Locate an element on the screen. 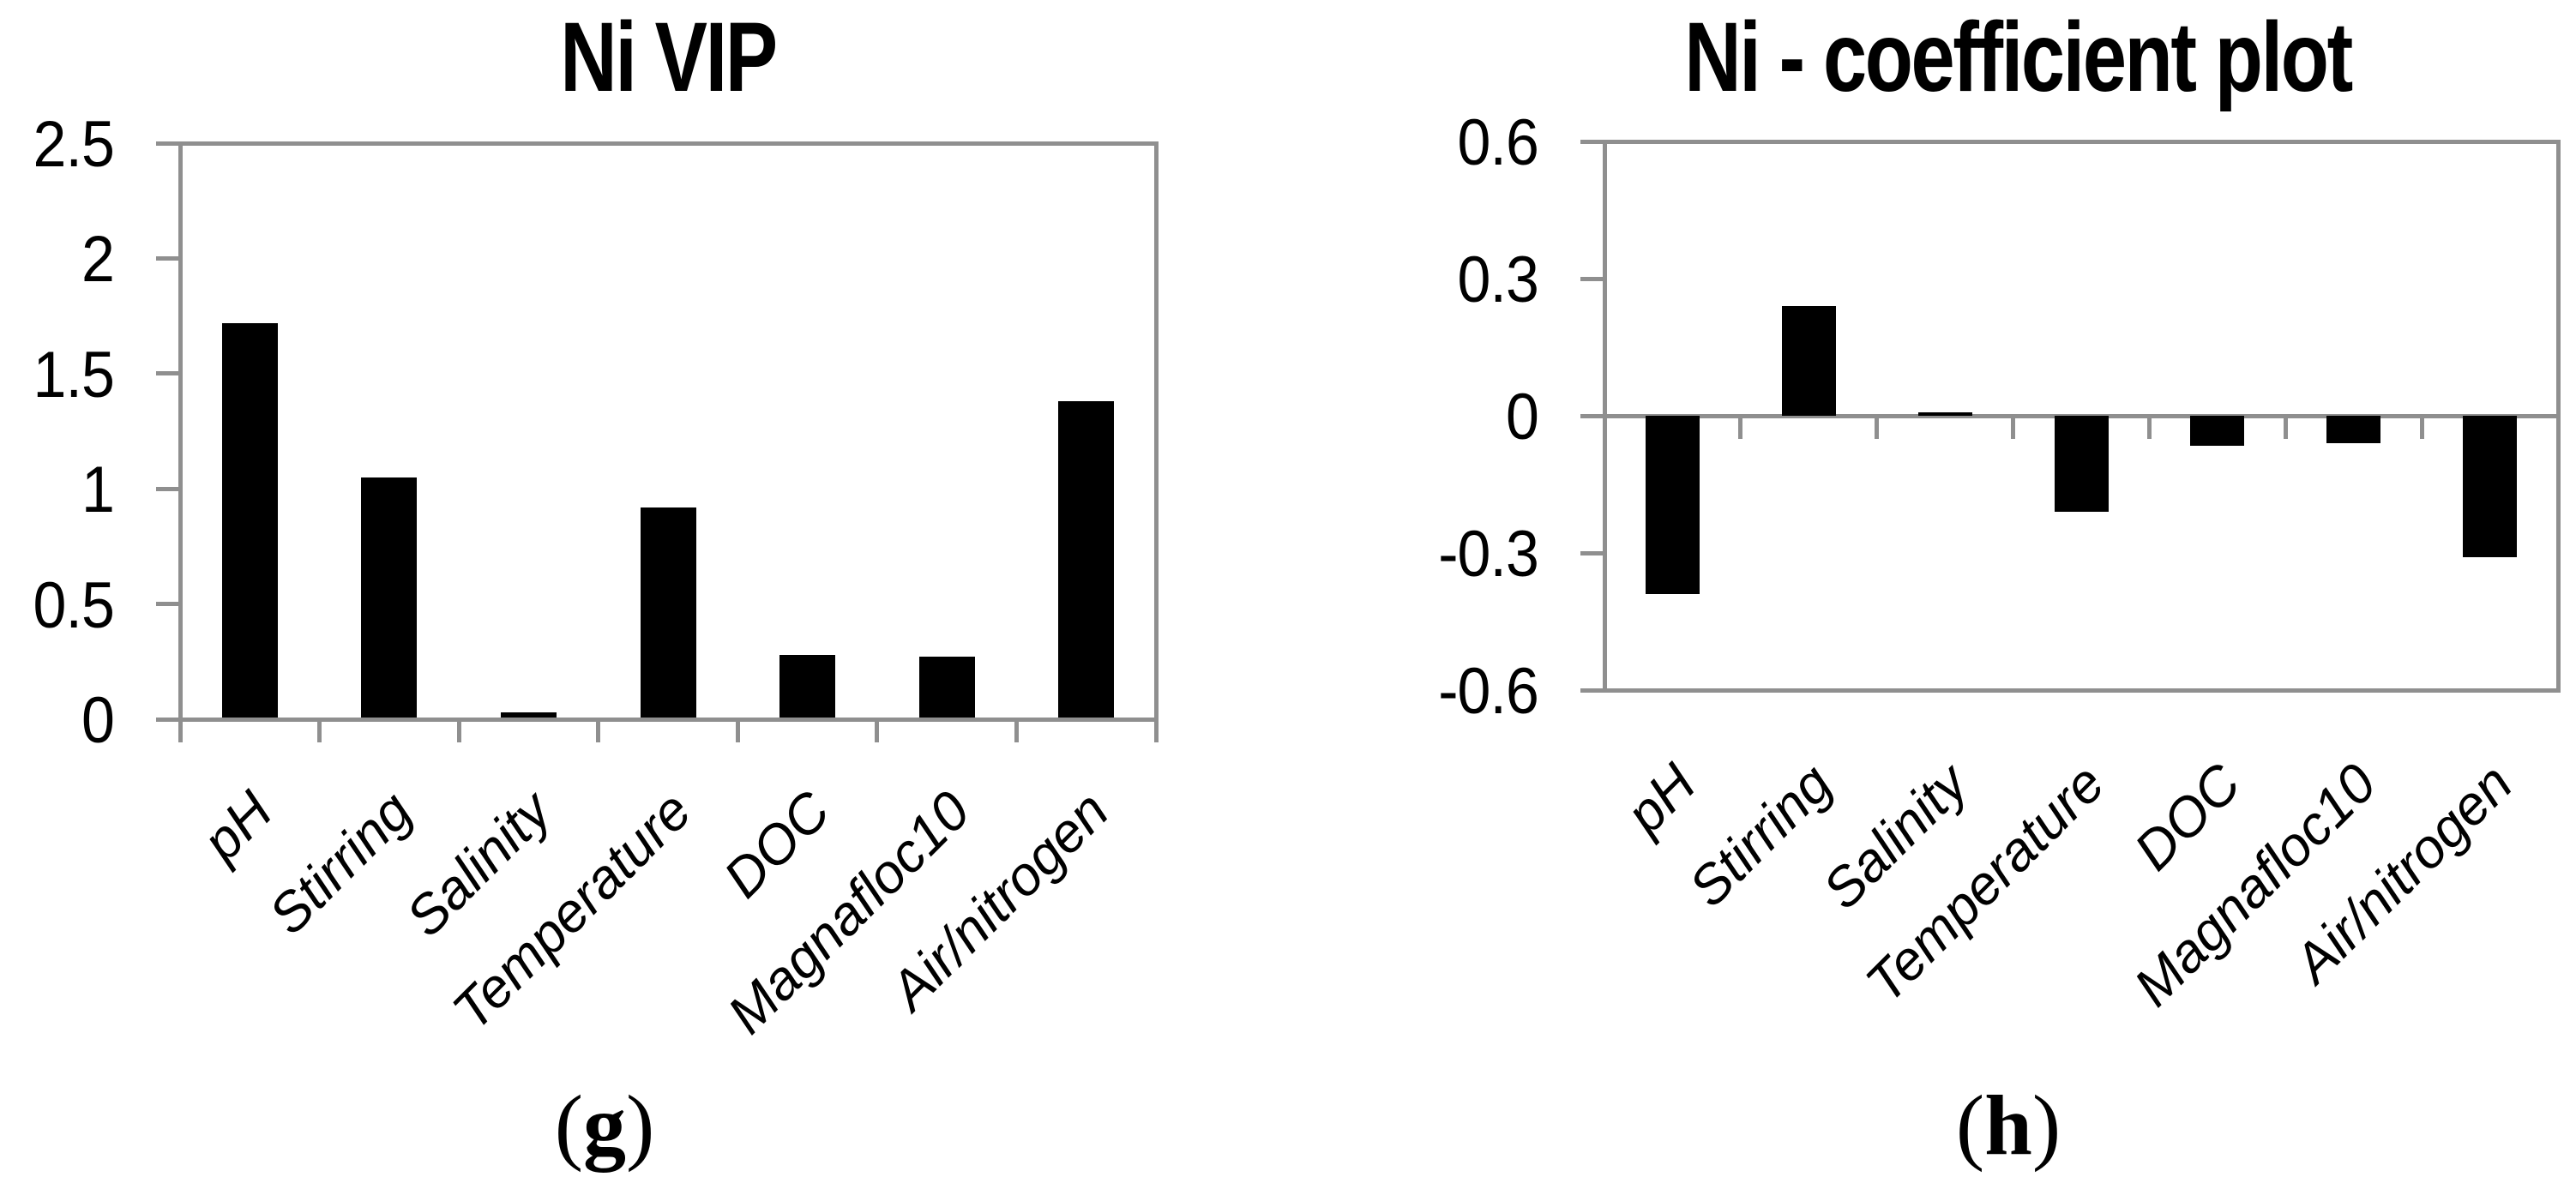  y-tick-label: 1 is located at coordinates (98, 490).